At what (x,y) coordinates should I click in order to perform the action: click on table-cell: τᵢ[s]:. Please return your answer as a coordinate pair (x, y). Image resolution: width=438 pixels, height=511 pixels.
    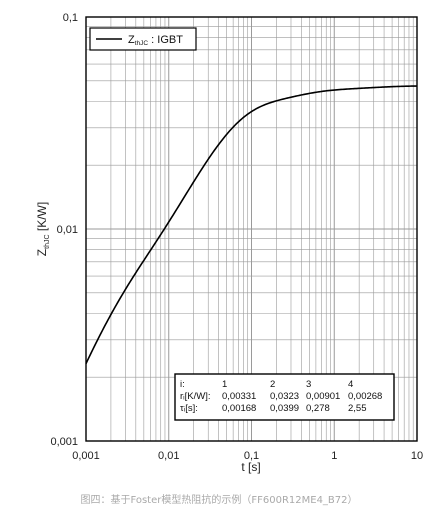
    Looking at the image, I should click on (189, 408).